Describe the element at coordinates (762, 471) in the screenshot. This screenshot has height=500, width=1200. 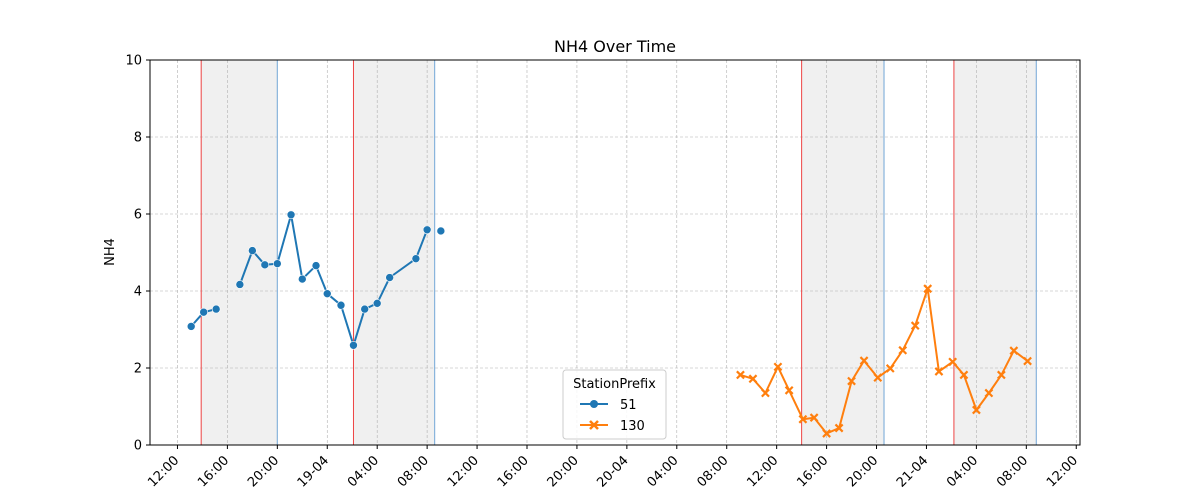
I see `x-tick-label-12: 12:00` at that location.